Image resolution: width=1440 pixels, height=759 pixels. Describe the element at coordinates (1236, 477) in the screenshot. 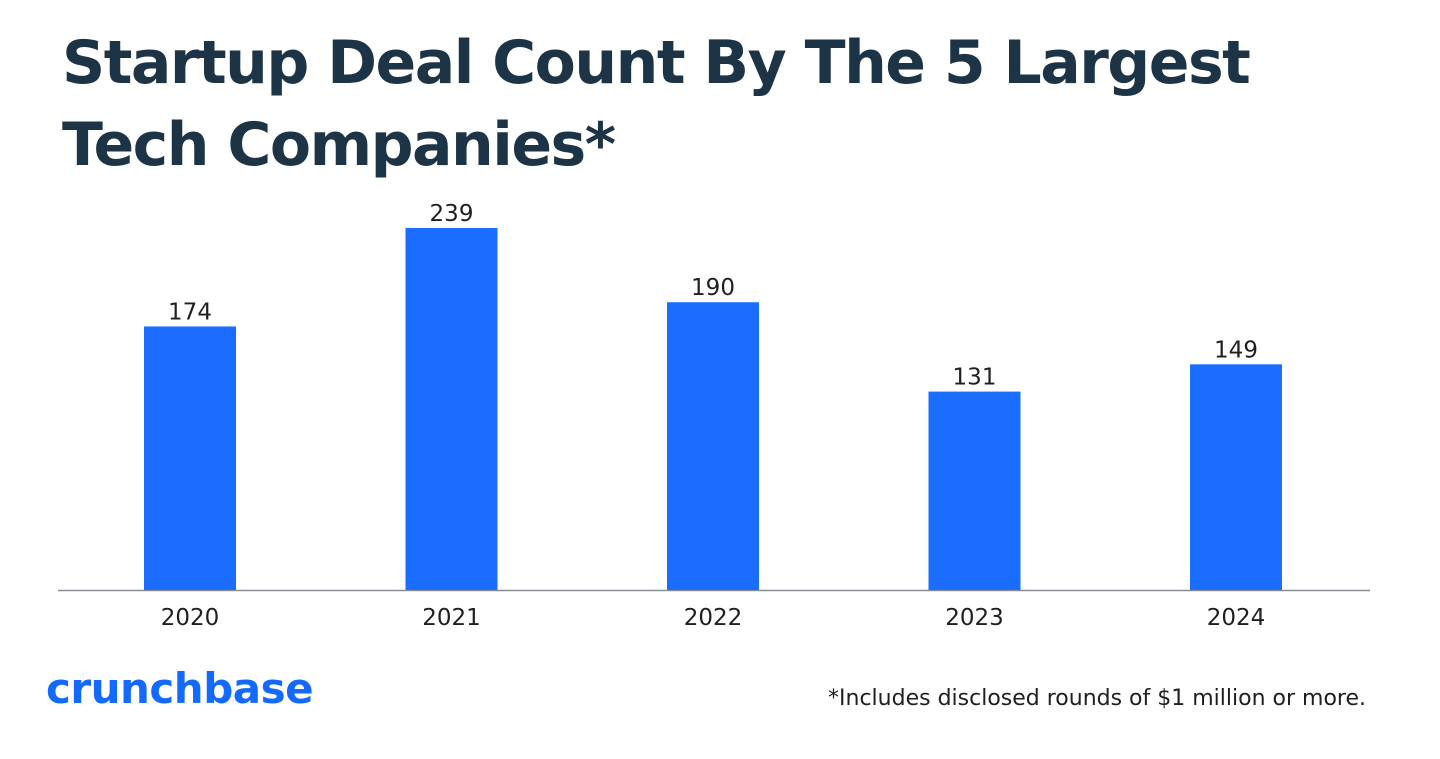

I see `bar-2024` at that location.